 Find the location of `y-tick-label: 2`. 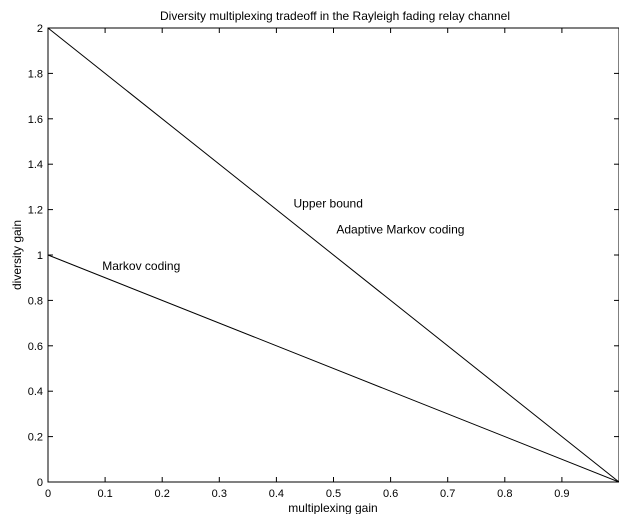

y-tick-label: 2 is located at coordinates (40, 29).